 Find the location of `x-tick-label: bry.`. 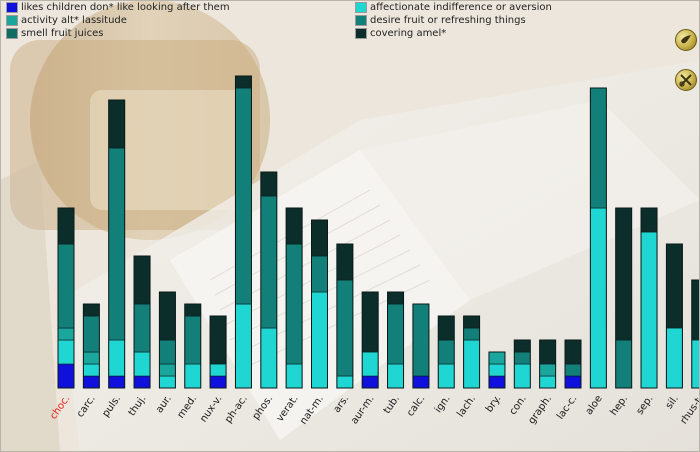

x-tick-label: bry. is located at coordinates (493, 403).